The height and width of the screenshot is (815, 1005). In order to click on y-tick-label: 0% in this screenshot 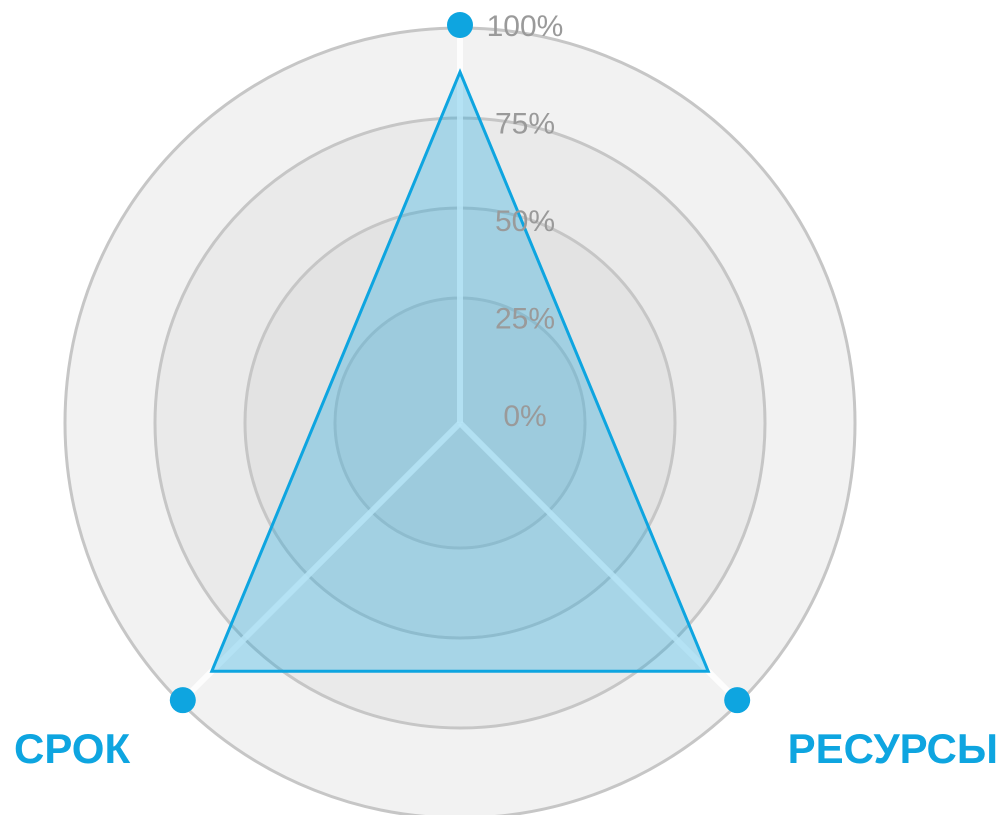, I will do `click(524, 416)`.